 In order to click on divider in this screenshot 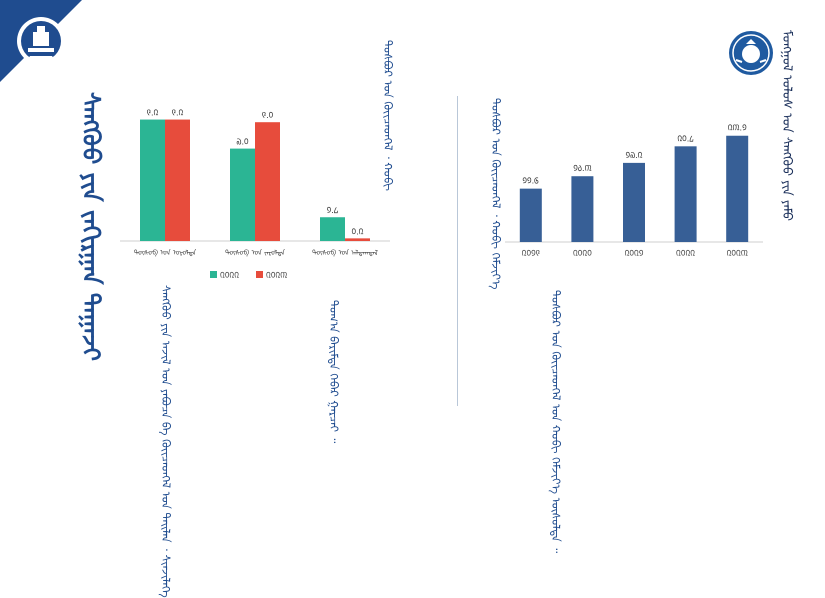, I will do `click(457, 251)`.